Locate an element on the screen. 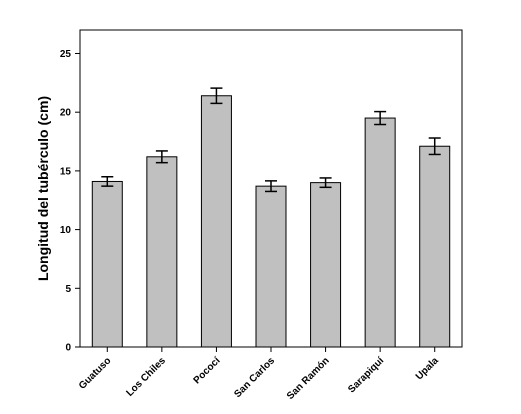 The image size is (521, 414). y-tick-label: 15 is located at coordinates (66, 171).